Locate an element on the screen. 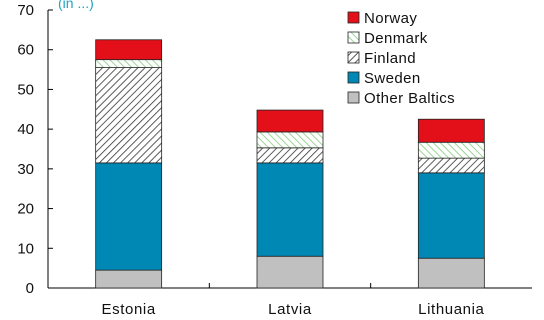 The width and height of the screenshot is (544, 320). legend: Norway Denmark Finland Sweden Other Baltics is located at coordinates (401, 58).